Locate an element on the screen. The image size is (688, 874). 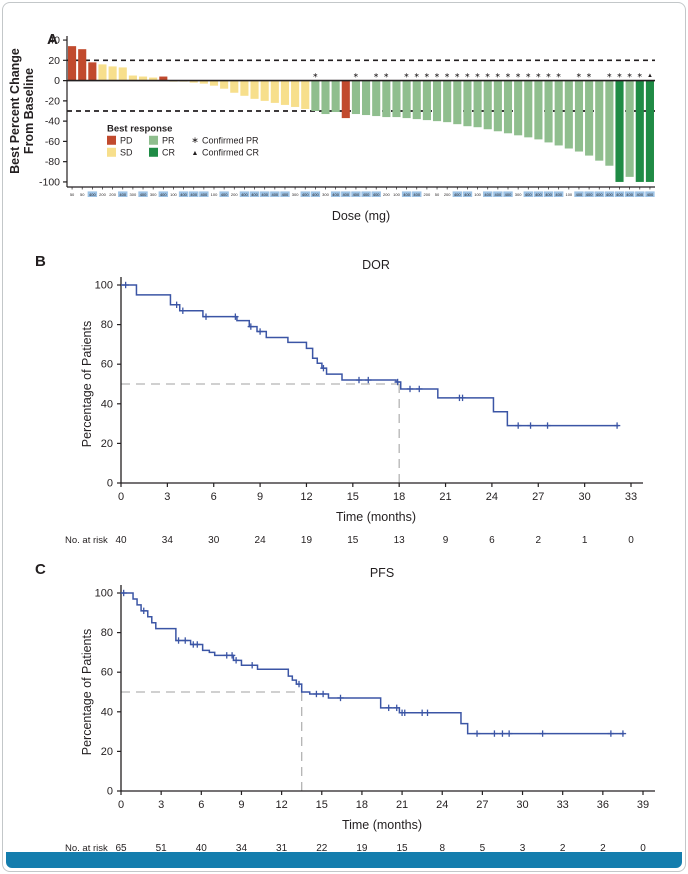
dose-label: 100 is located at coordinates (214, 194).